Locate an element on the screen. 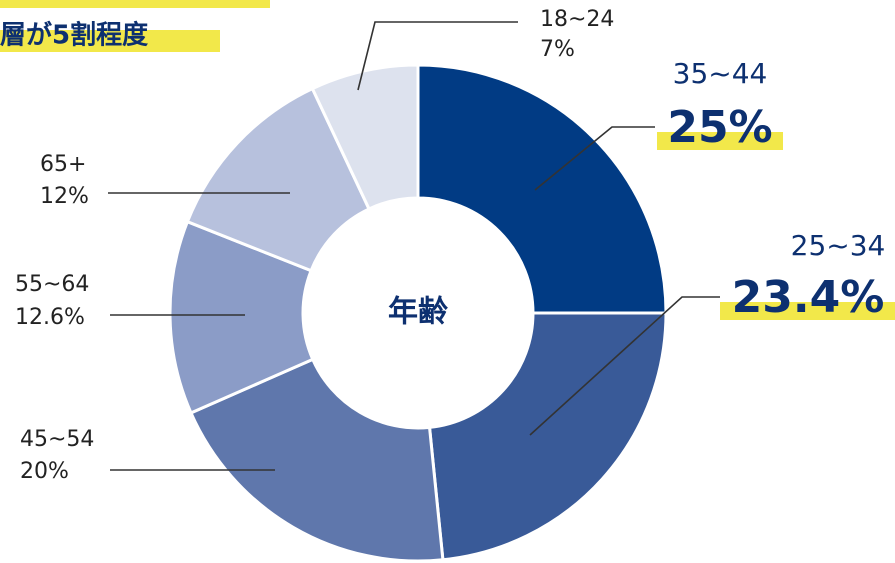 The height and width of the screenshot is (563, 895). category-label: 35~44 is located at coordinates (720, 73).